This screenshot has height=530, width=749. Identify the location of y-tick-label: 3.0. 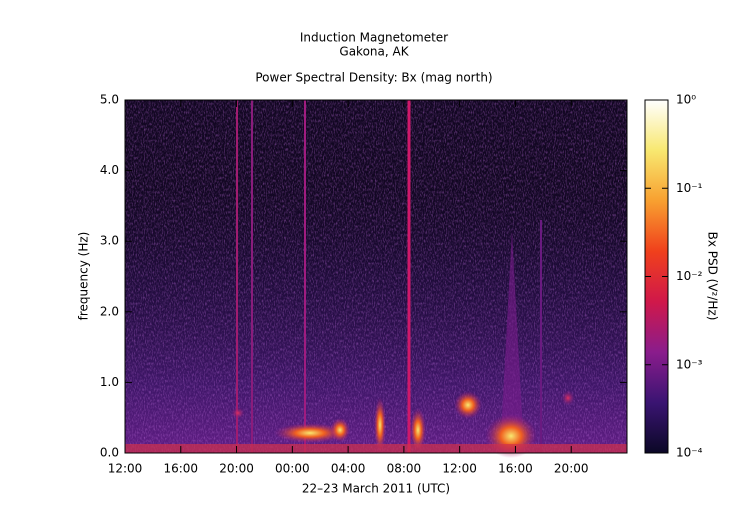
(109, 241).